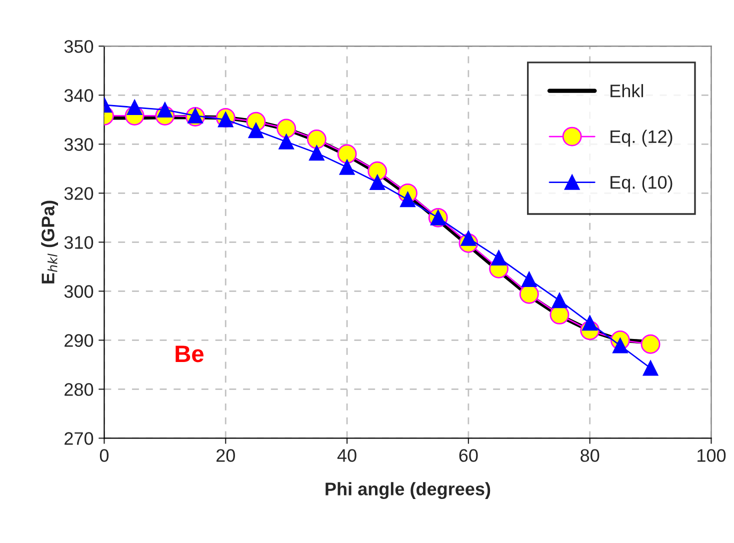  Describe the element at coordinates (49, 242) in the screenshot. I see `y-axis-title: E$_{hkl}$ (GPa)` at that location.